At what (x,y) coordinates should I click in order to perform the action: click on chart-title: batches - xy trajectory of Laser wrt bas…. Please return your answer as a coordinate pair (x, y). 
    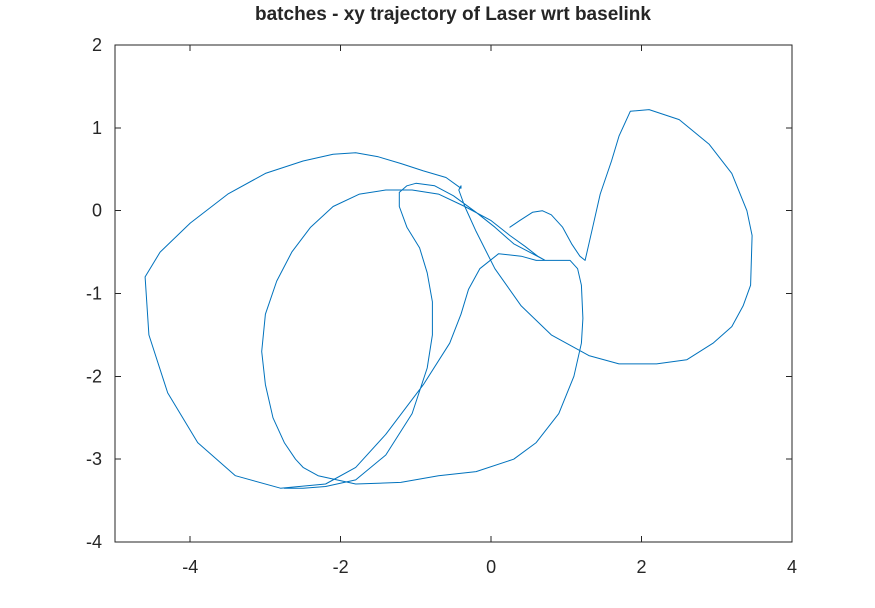
    Looking at the image, I should click on (453, 14).